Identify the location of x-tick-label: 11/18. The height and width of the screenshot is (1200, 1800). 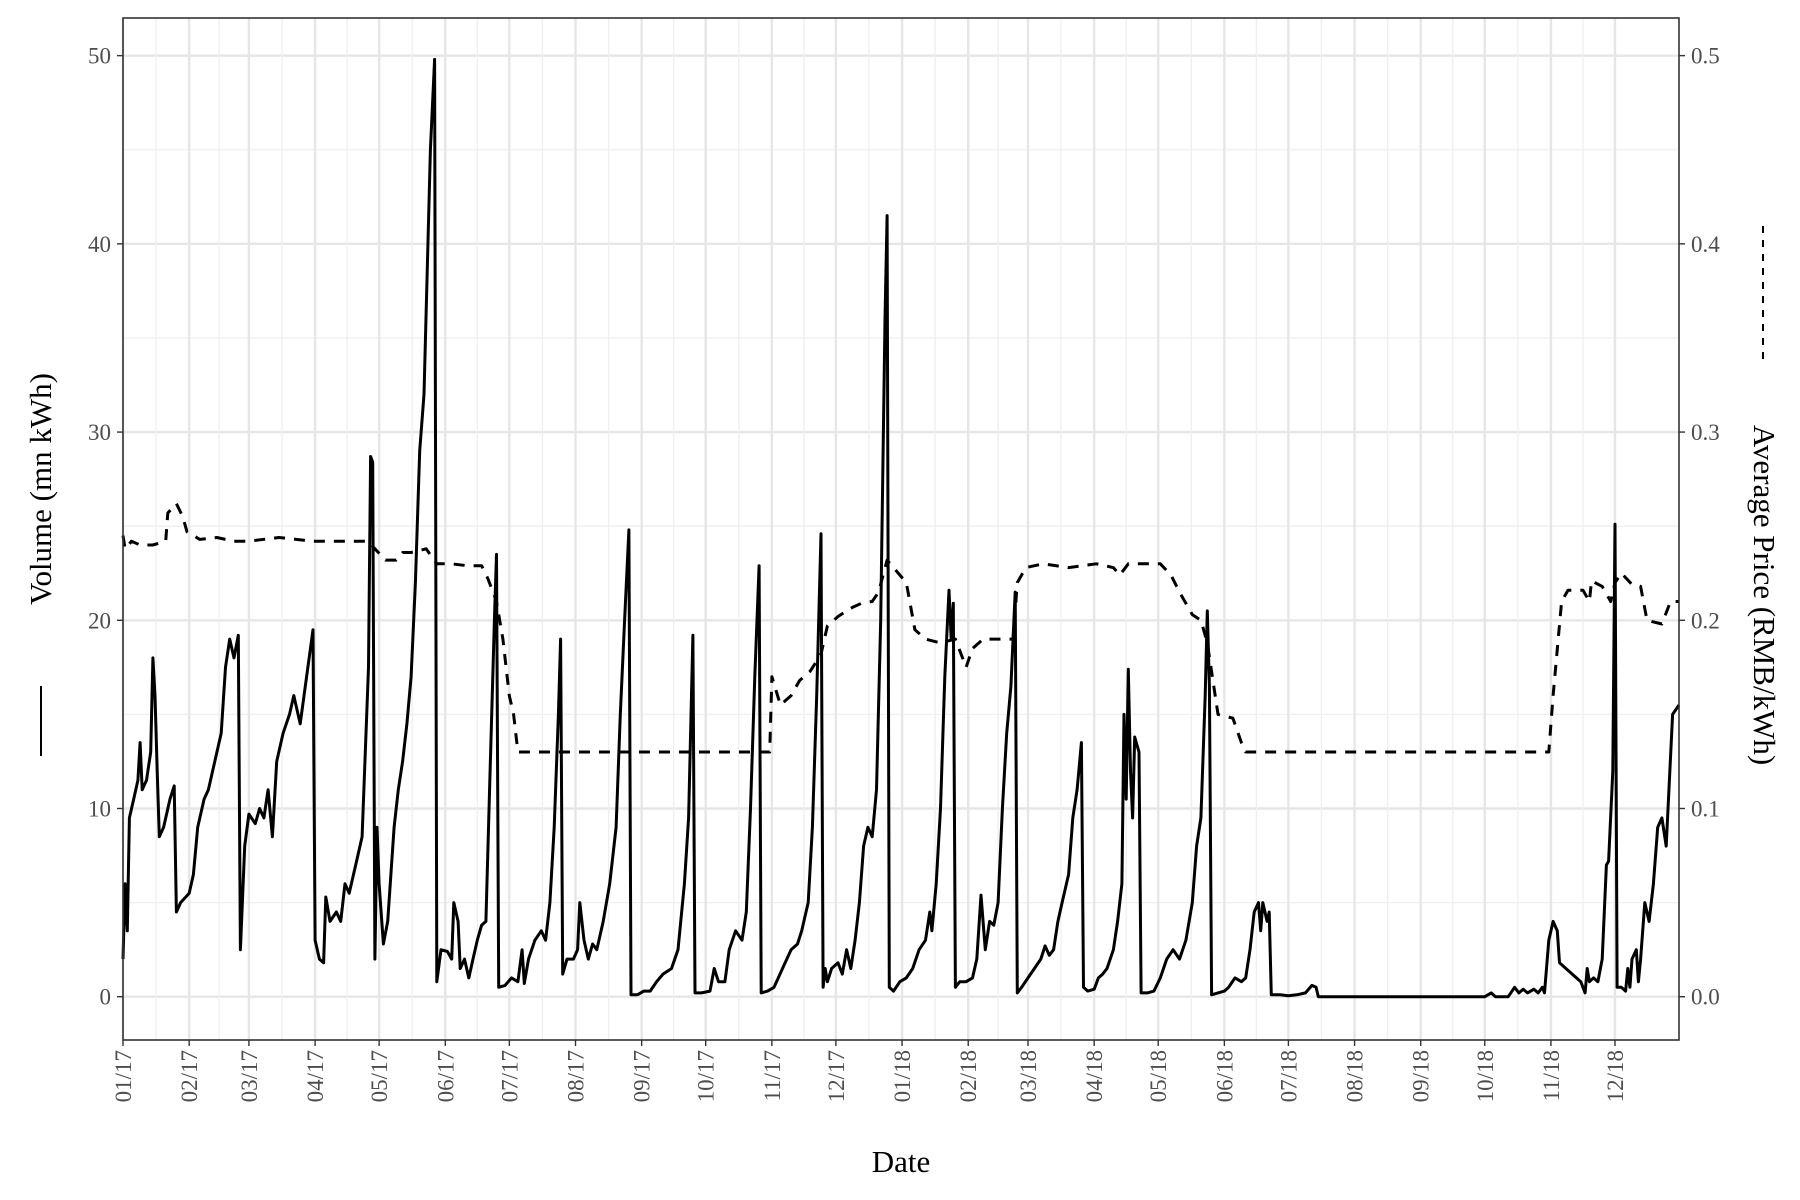
(1551, 1076).